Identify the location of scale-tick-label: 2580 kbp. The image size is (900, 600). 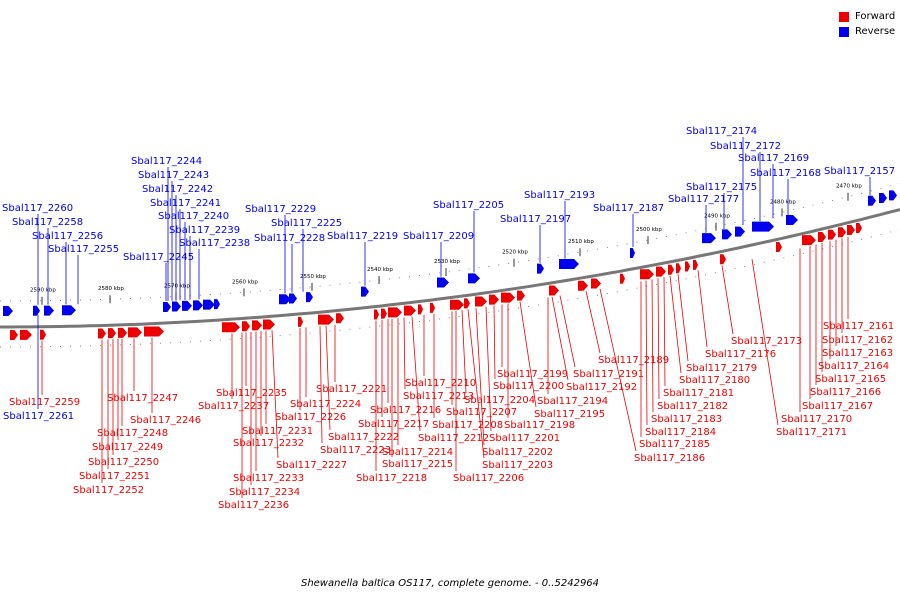
(111, 289).